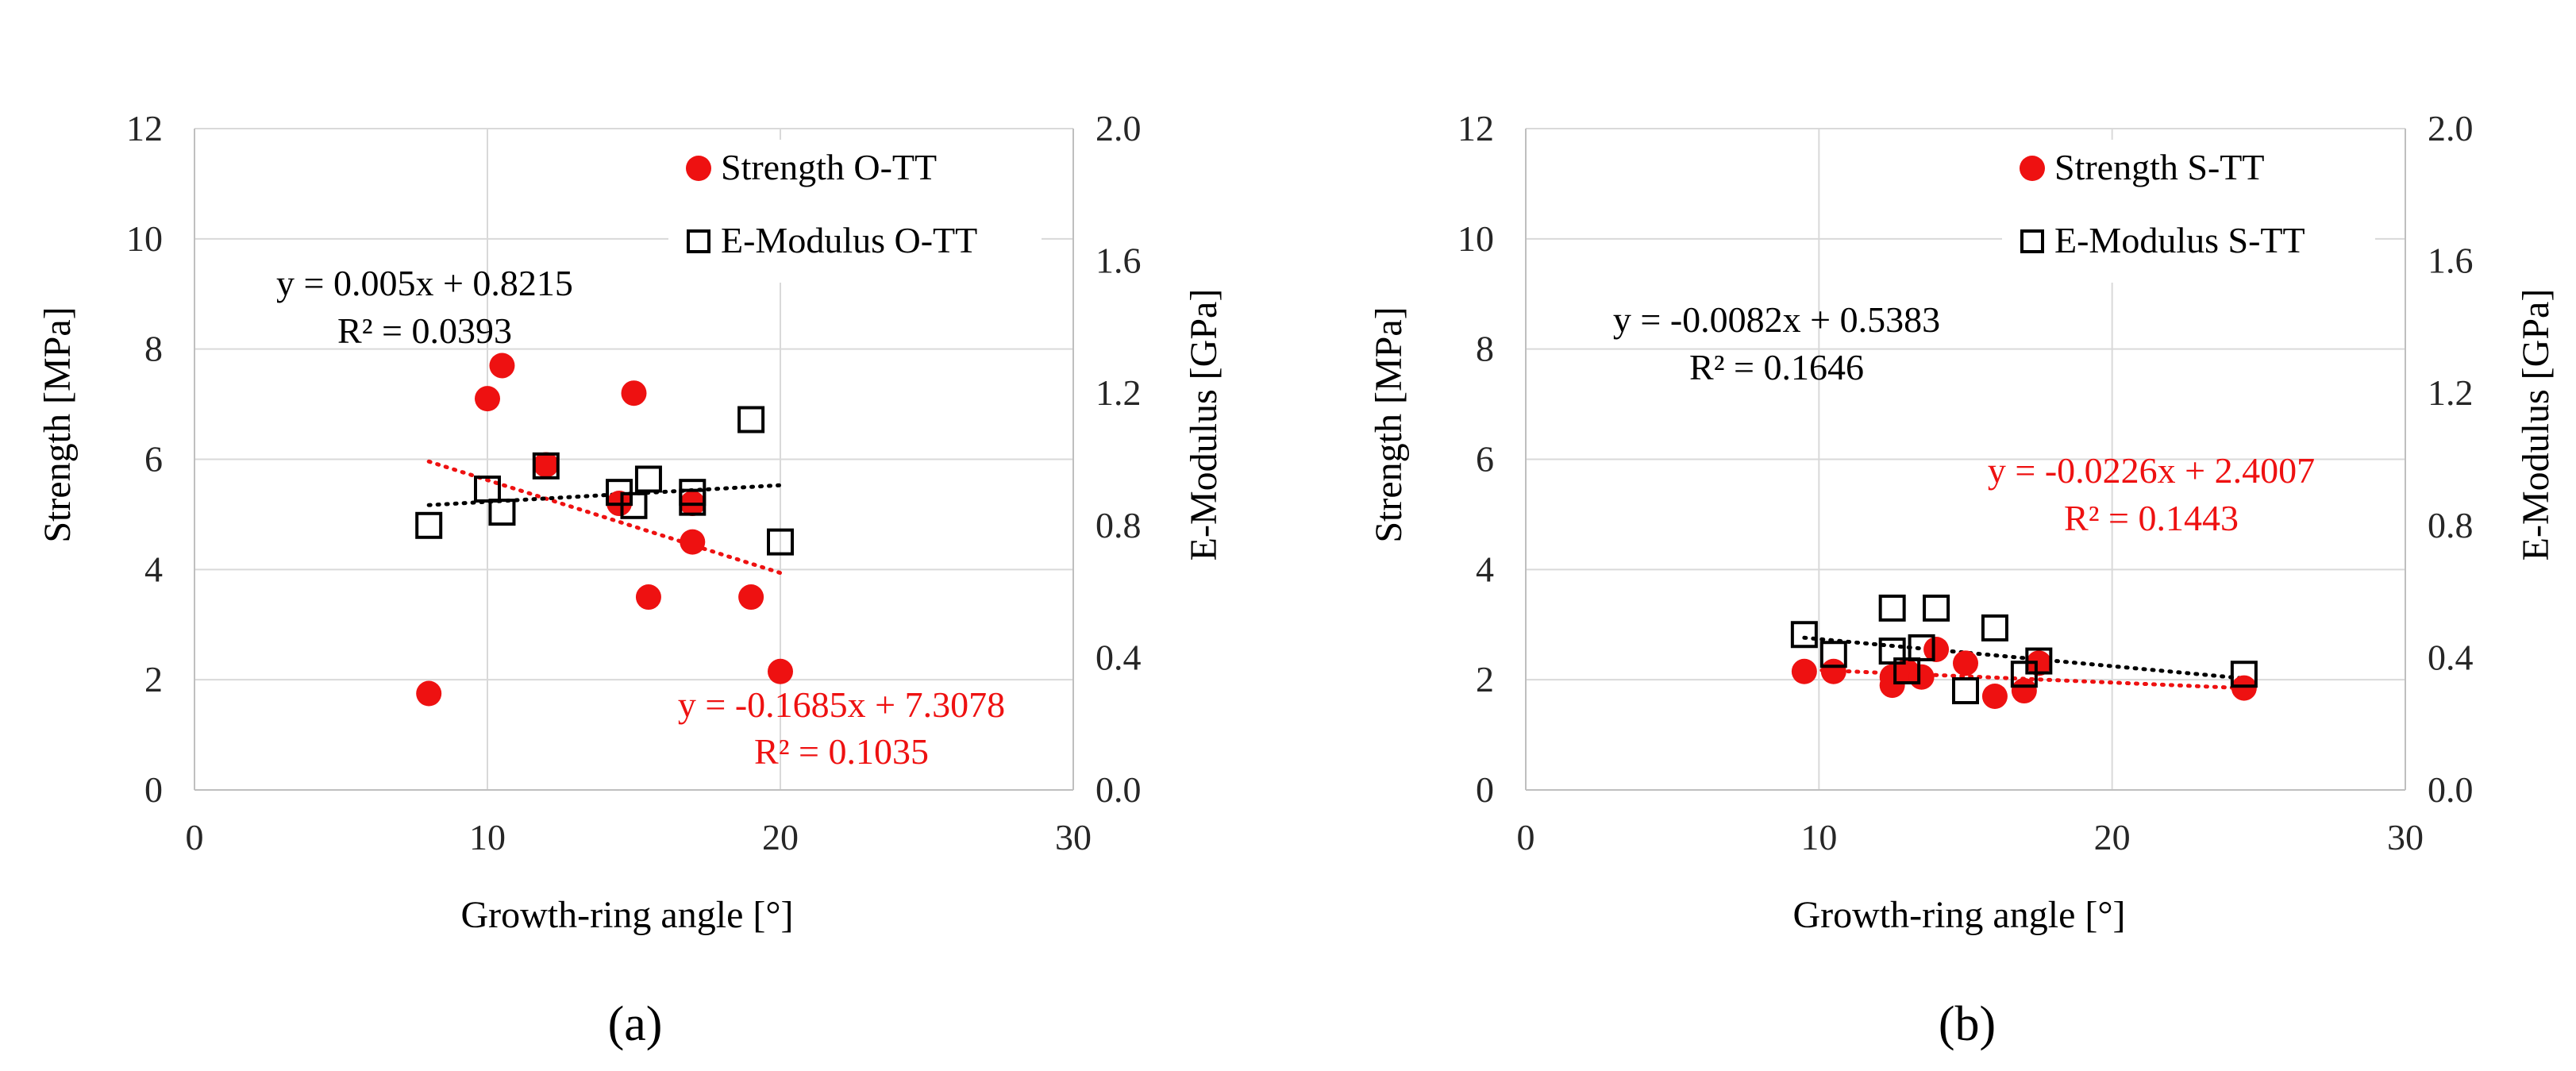 Image resolution: width=2576 pixels, height=1071 pixels. Describe the element at coordinates (2159, 167) in the screenshot. I see `legend-label: Strength S-TT` at that location.